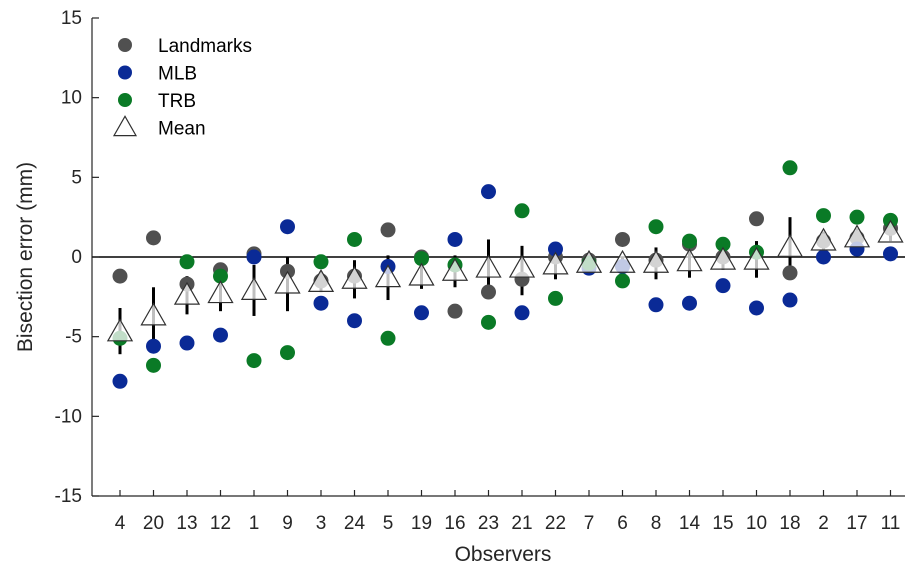  Describe the element at coordinates (153, 523) in the screenshot. I see `x-tick-label: 20` at that location.